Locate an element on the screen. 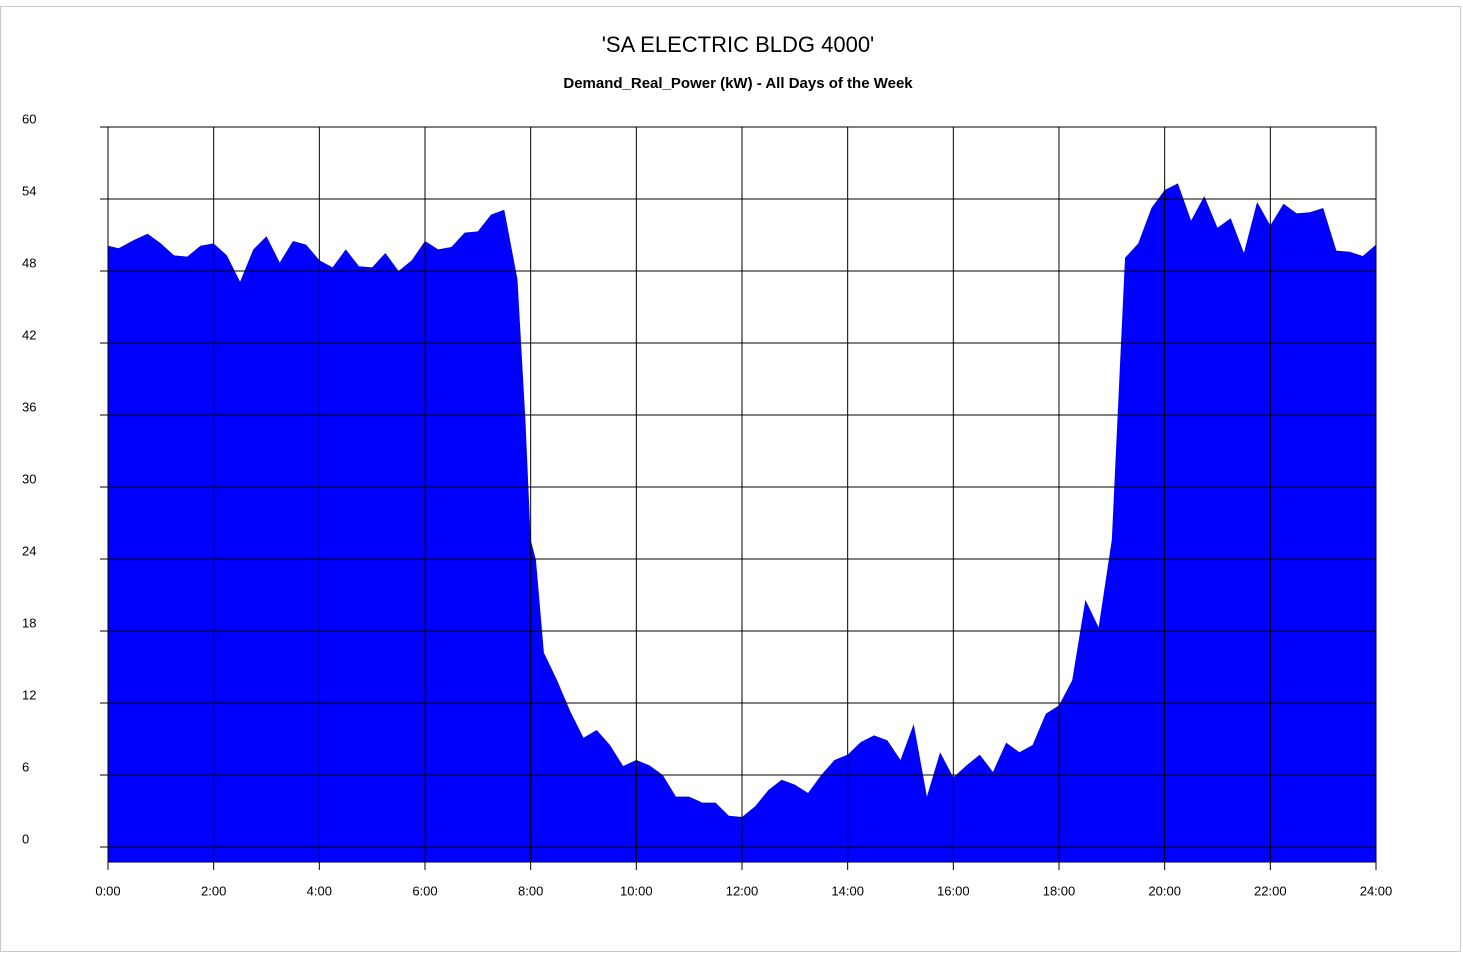 Image resolution: width=1463 pixels, height=954 pixels. x-tick-label: 14:00 is located at coordinates (847, 890).